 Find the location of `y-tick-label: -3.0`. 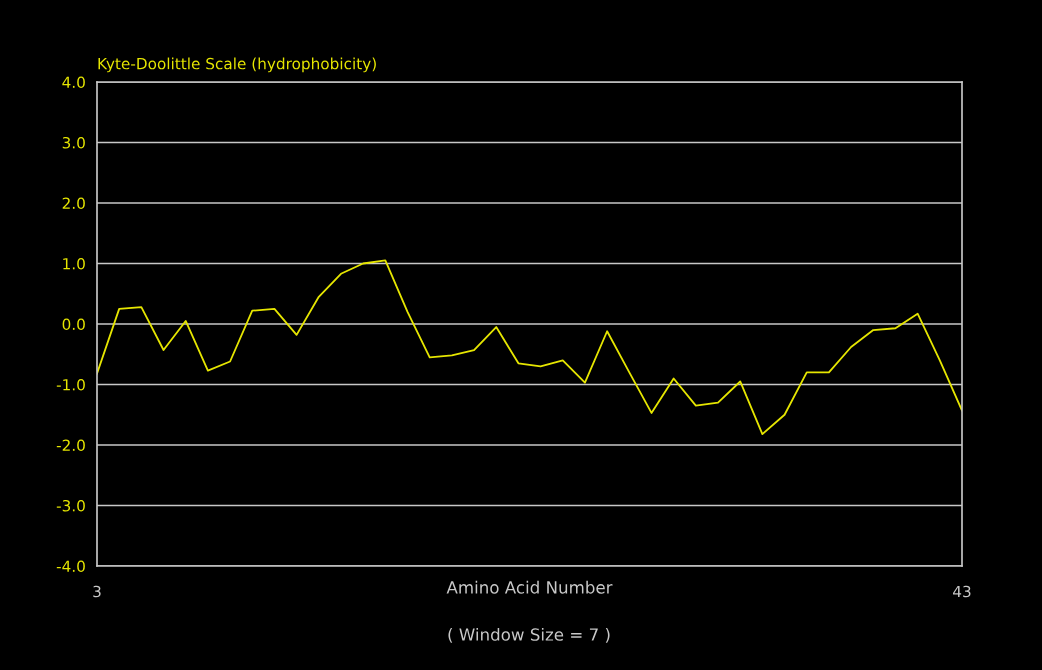

y-tick-label: -3.0 is located at coordinates (70, 505).